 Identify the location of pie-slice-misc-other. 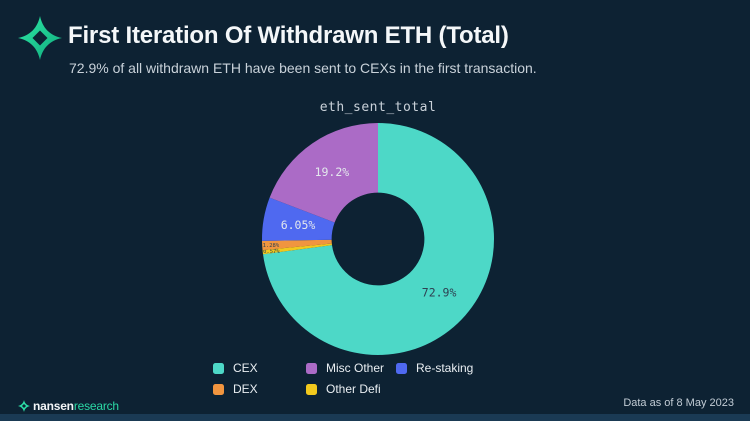
(323, 173).